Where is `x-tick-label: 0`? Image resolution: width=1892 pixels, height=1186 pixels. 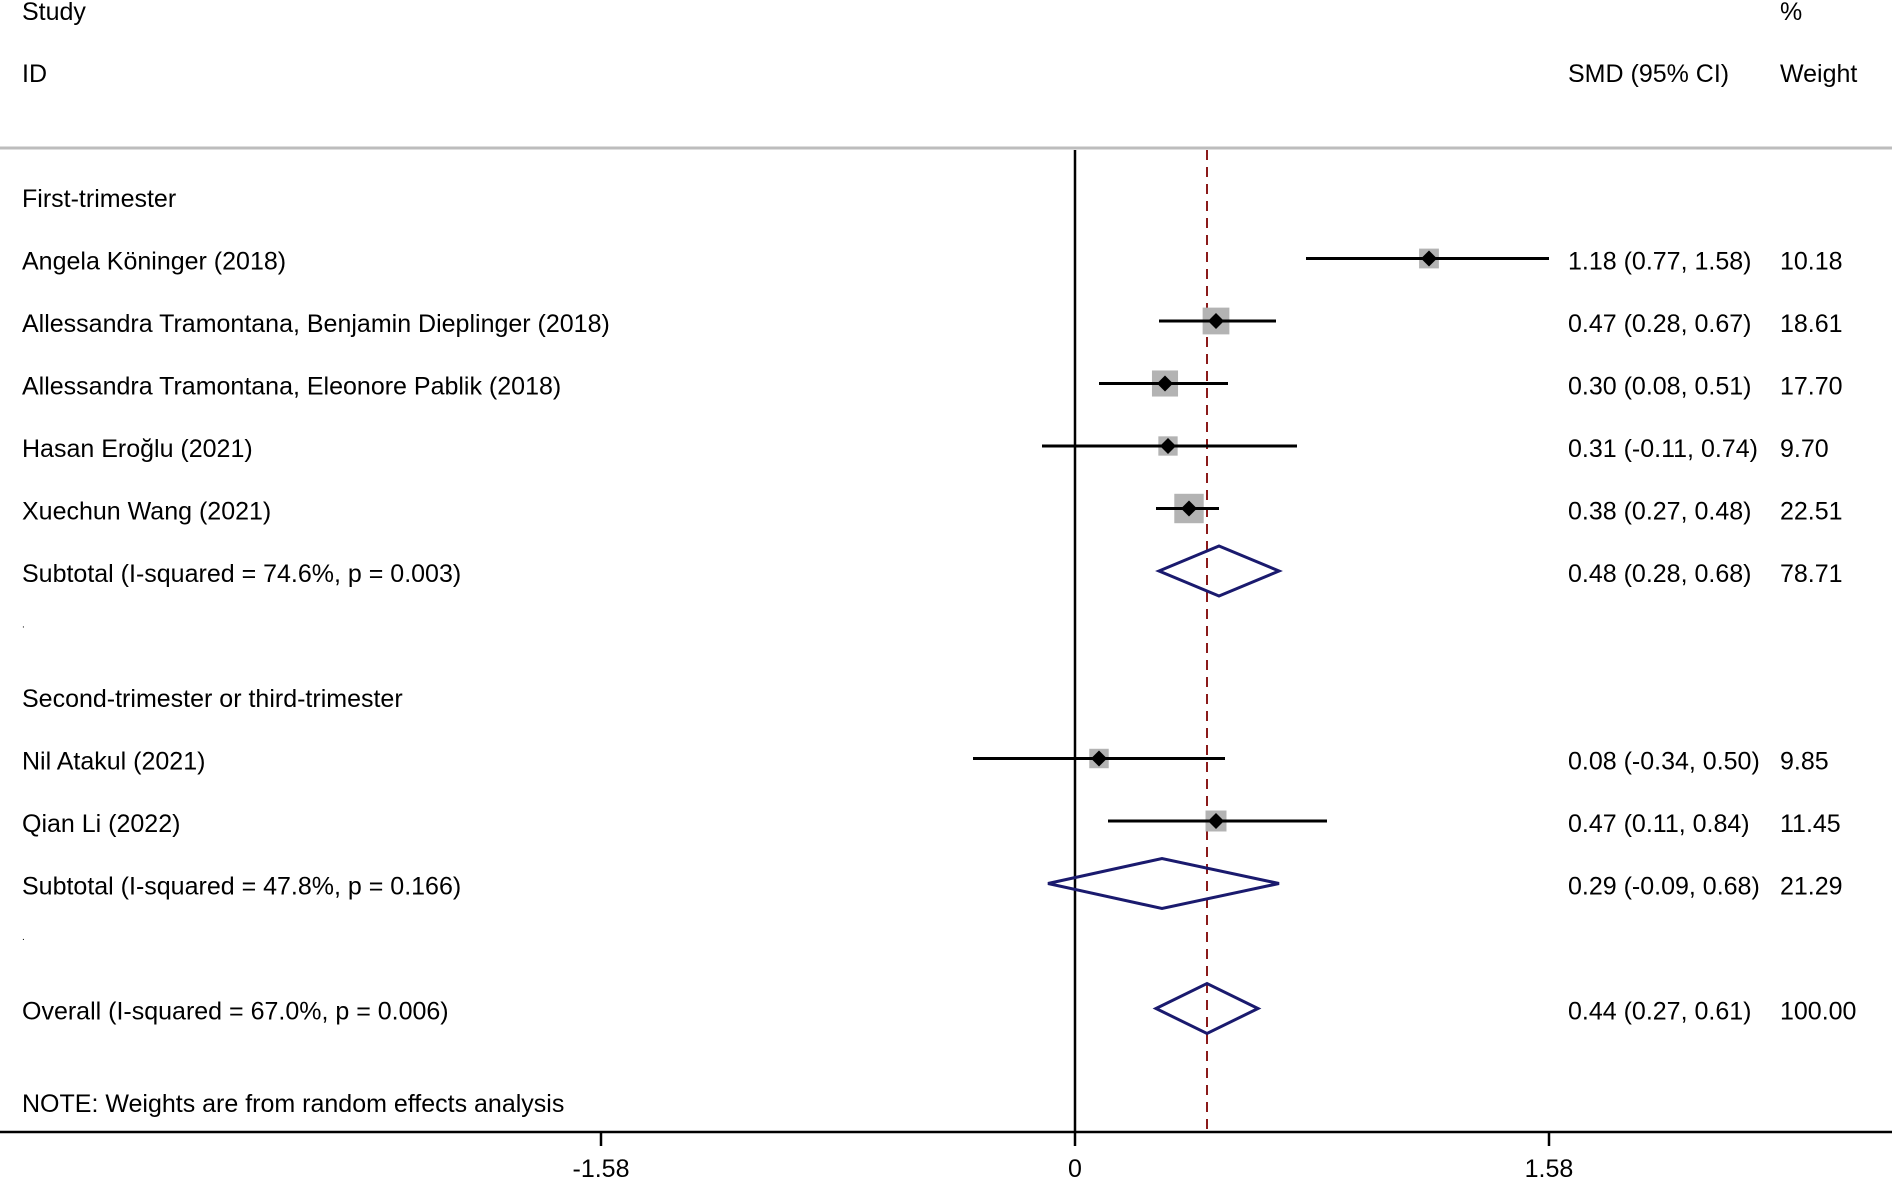
x-tick-label: 0 is located at coordinates (1075, 1169).